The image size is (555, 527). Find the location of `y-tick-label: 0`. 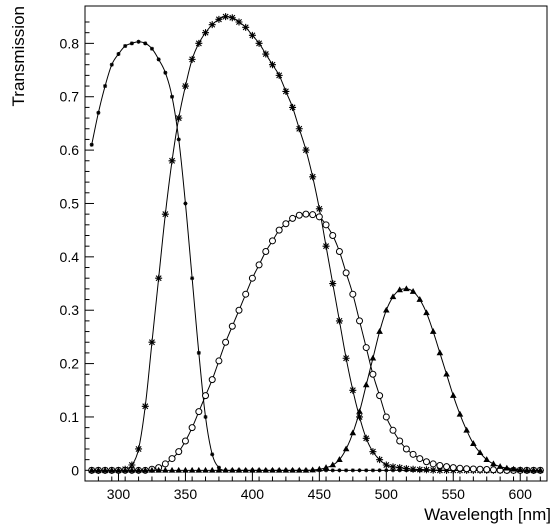

y-tick-label: 0 is located at coordinates (75, 470).